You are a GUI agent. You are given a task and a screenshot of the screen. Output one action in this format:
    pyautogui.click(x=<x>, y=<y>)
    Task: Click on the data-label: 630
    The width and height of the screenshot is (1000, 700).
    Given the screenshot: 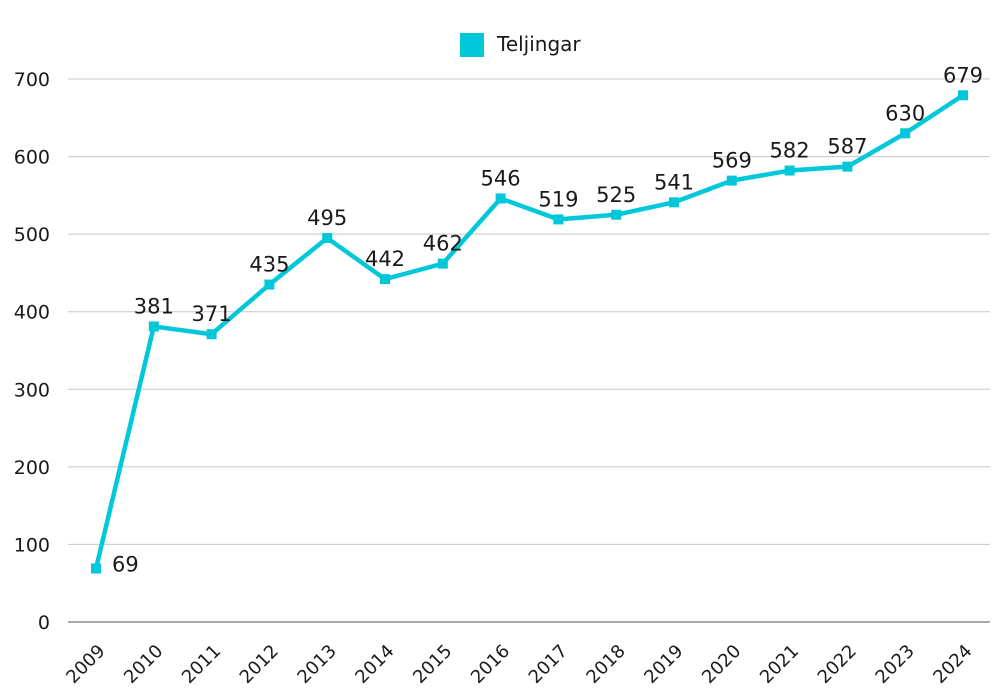 What is the action you would take?
    pyautogui.click(x=905, y=113)
    